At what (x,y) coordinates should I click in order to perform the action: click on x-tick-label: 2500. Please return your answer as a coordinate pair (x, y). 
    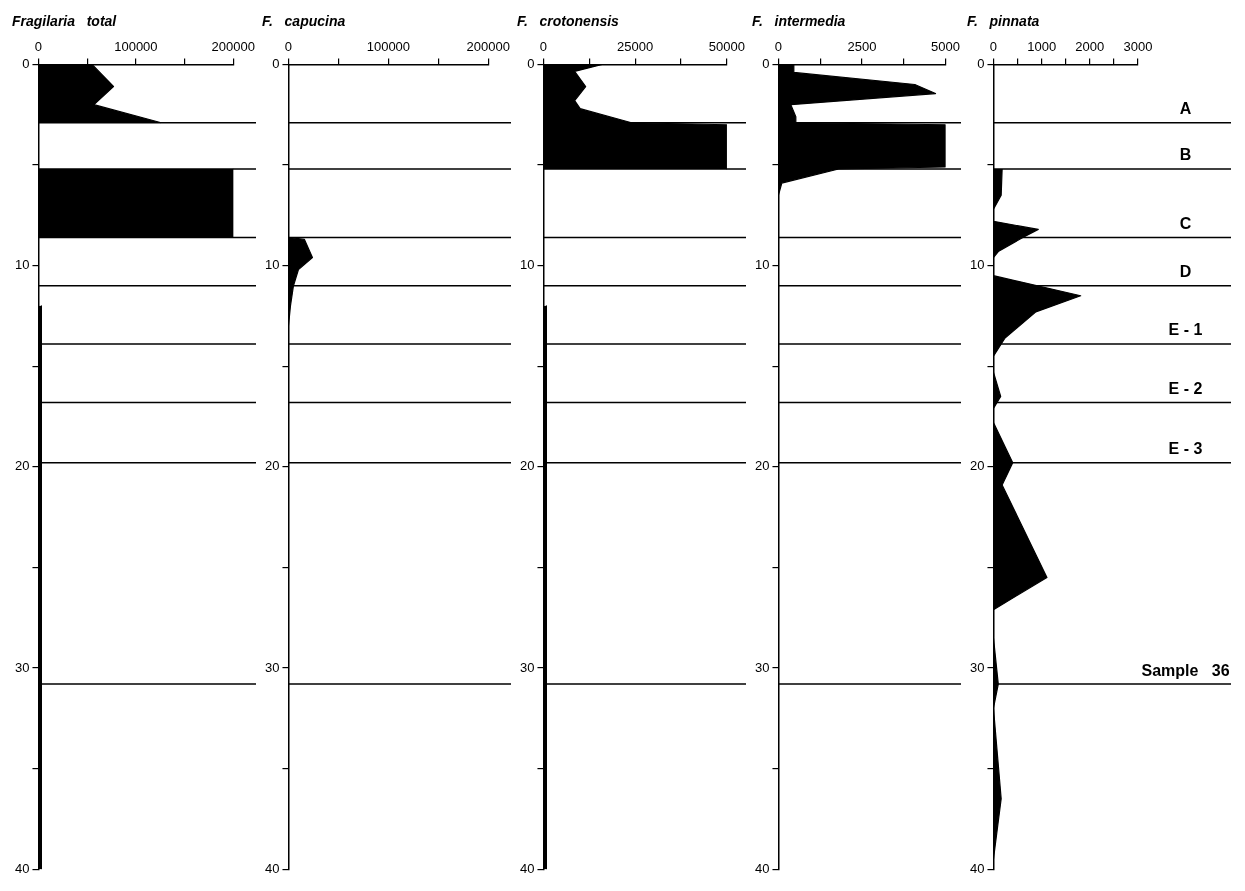
    Looking at the image, I should click on (862, 47).